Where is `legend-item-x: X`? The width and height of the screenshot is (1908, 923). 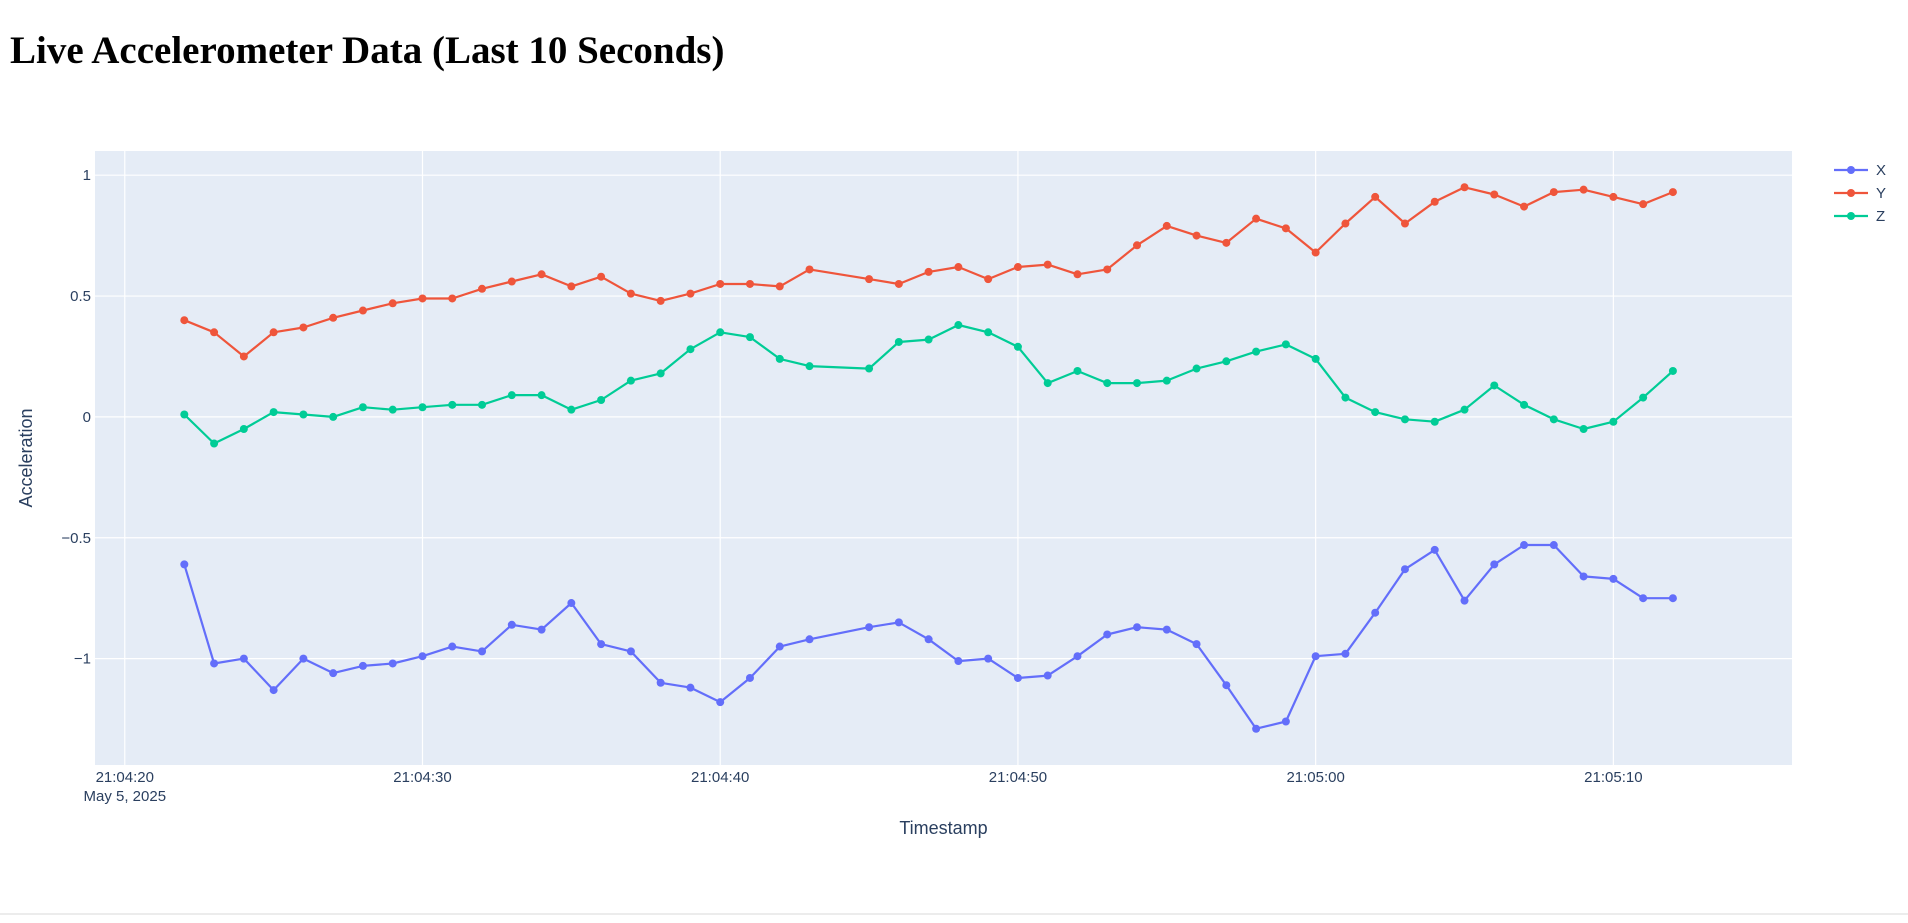
legend-item-x: X is located at coordinates (1860, 170).